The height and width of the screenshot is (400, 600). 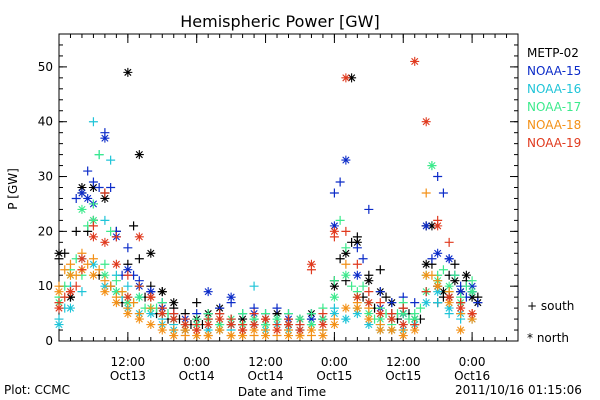 What do you see at coordinates (49, 341) in the screenshot?
I see `y-tick-label: 0` at bounding box center [49, 341].